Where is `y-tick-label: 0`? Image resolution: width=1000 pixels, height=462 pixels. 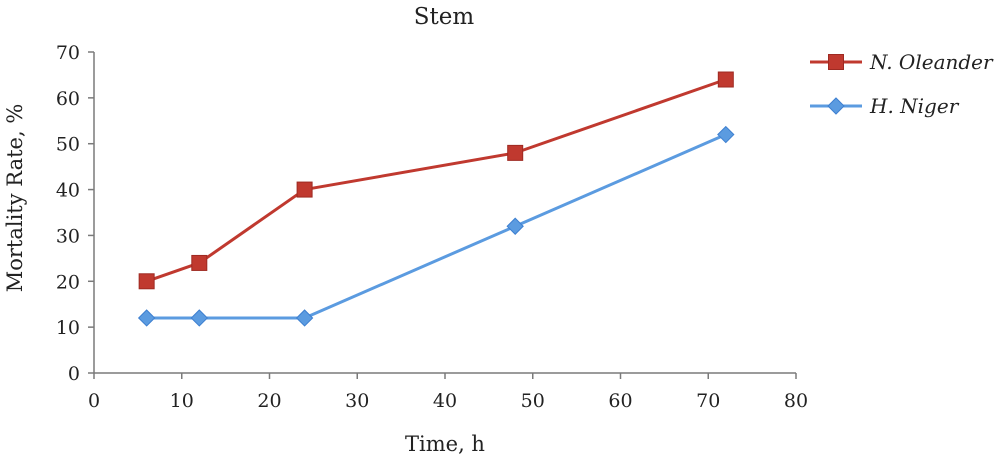 y-tick-label: 0 is located at coordinates (74, 374).